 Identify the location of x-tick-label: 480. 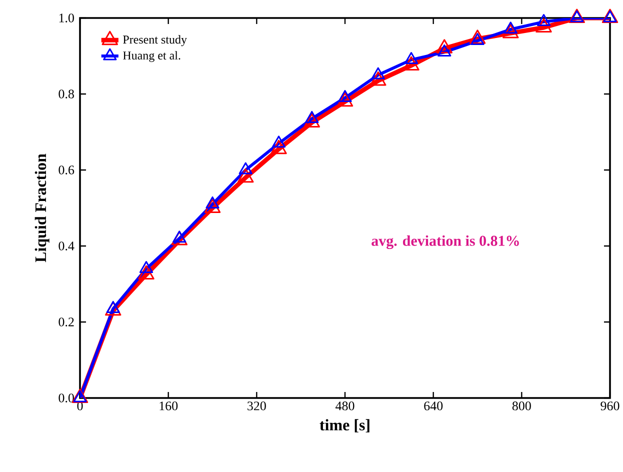
(345, 406).